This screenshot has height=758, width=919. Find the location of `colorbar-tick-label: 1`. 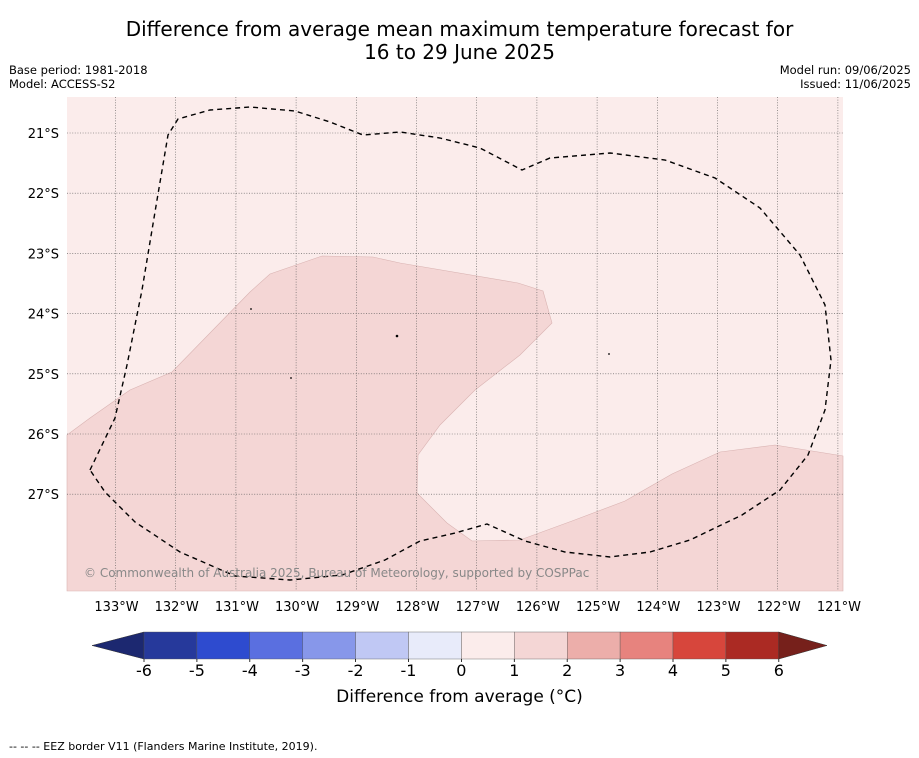

colorbar-tick-label: 1 is located at coordinates (514, 670).